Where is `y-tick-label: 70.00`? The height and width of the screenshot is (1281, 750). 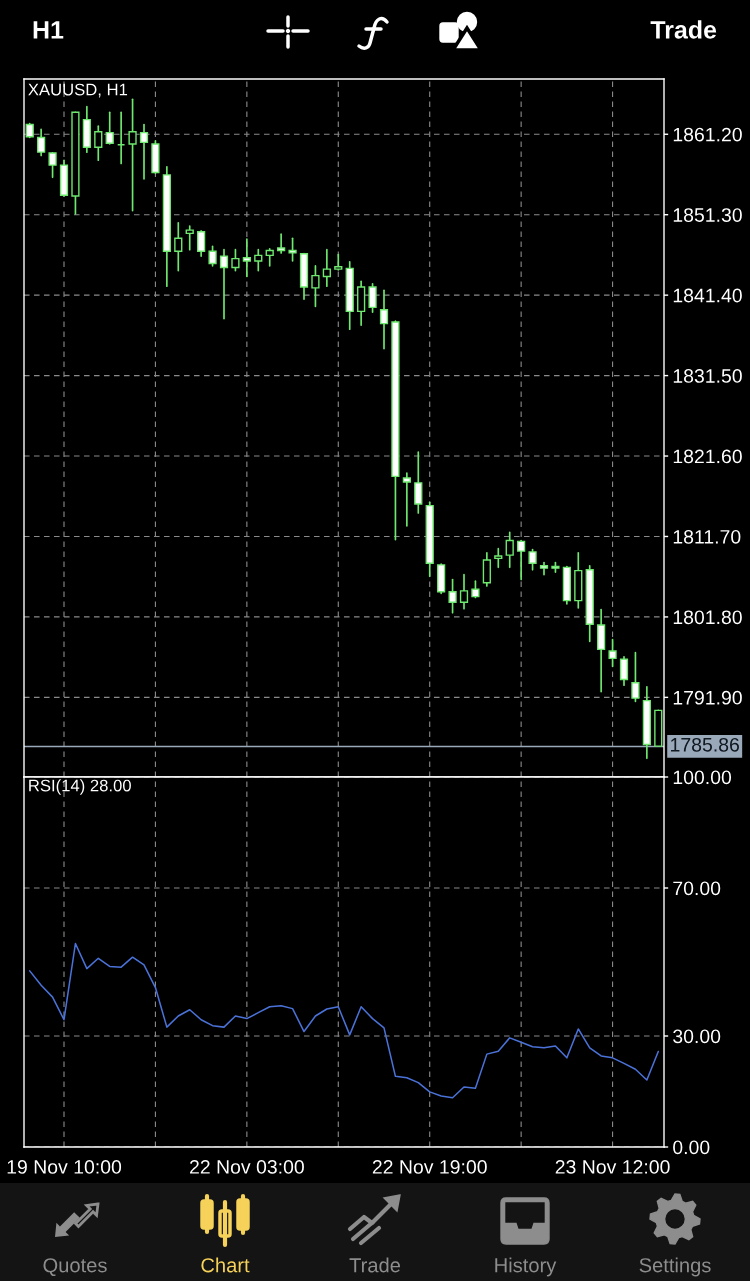 y-tick-label: 70.00 is located at coordinates (697, 888).